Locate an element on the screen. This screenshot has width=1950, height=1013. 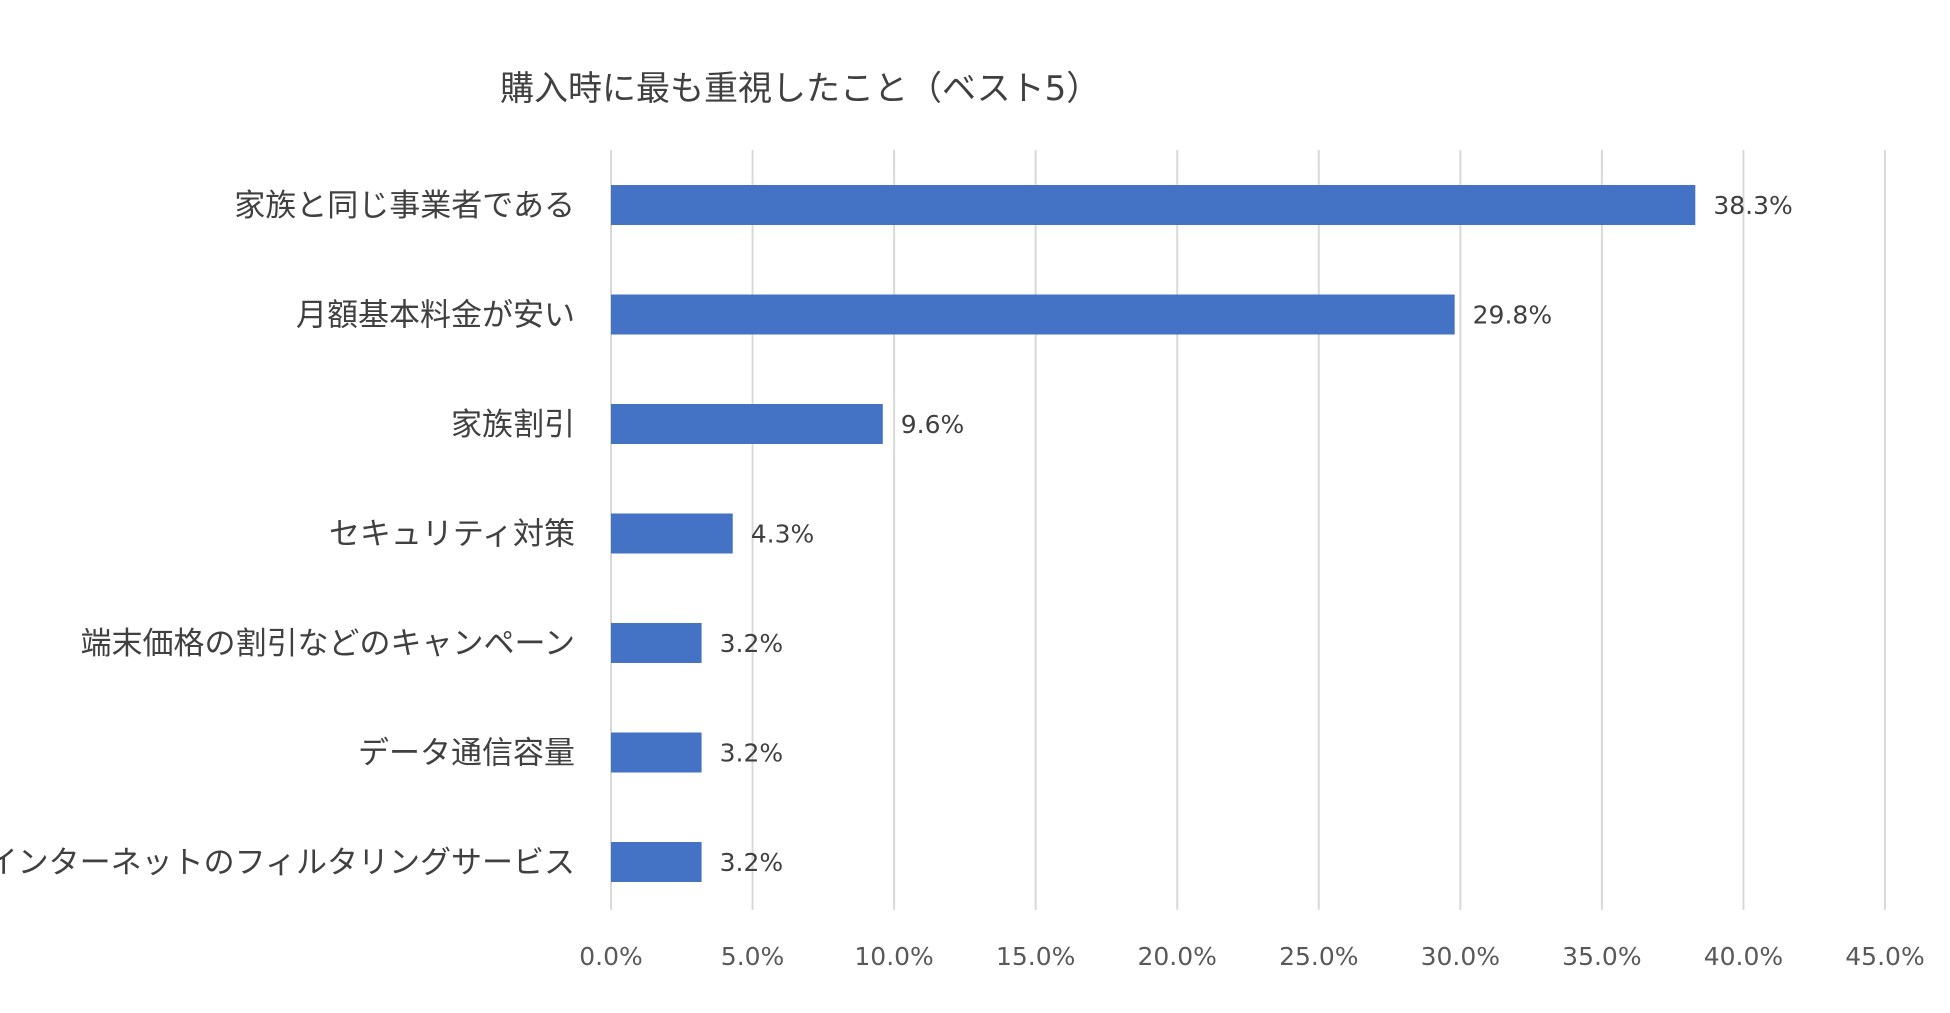
category-label: セキュリティ対策 is located at coordinates (452, 535).